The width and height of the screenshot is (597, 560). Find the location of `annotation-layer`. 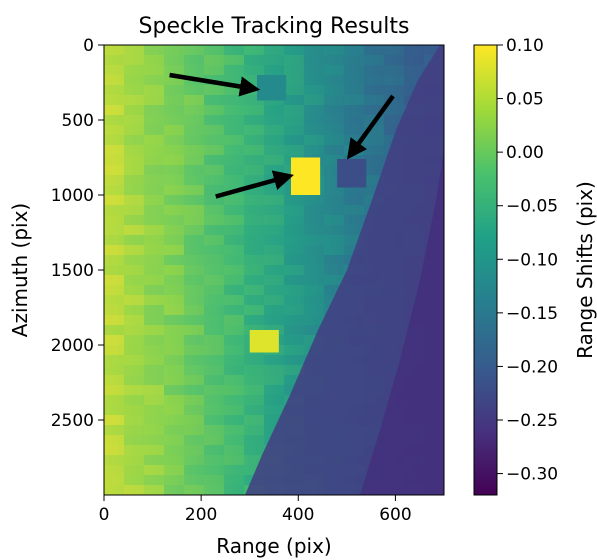

annotation-layer is located at coordinates (282, 135).